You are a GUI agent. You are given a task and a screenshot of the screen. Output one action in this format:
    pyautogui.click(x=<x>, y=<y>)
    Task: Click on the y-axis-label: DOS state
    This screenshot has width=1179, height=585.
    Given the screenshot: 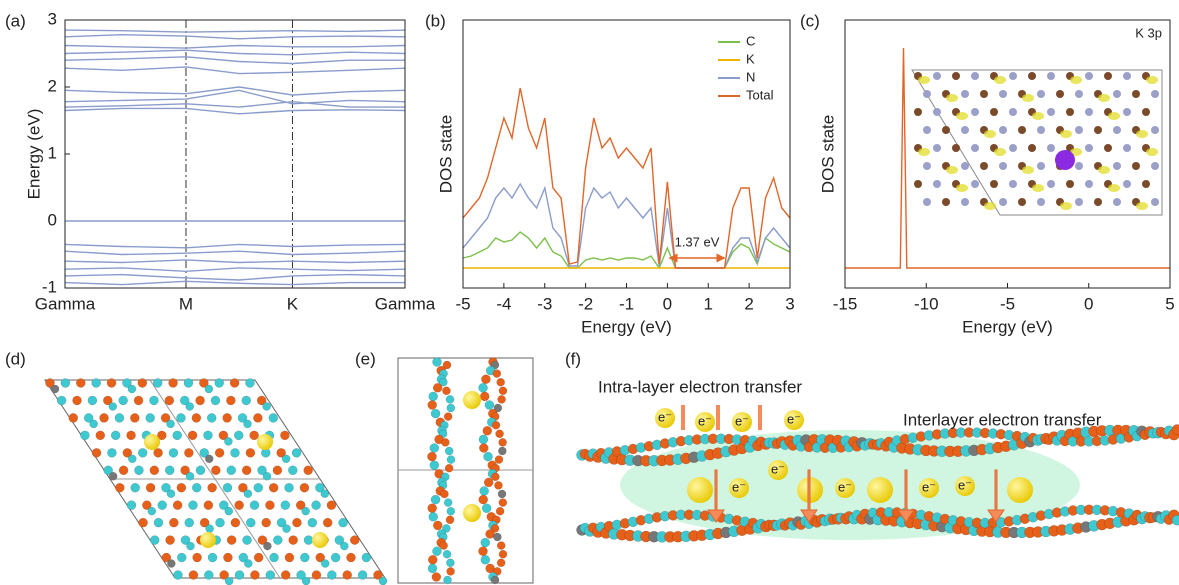 What is the action you would take?
    pyautogui.click(x=445, y=154)
    